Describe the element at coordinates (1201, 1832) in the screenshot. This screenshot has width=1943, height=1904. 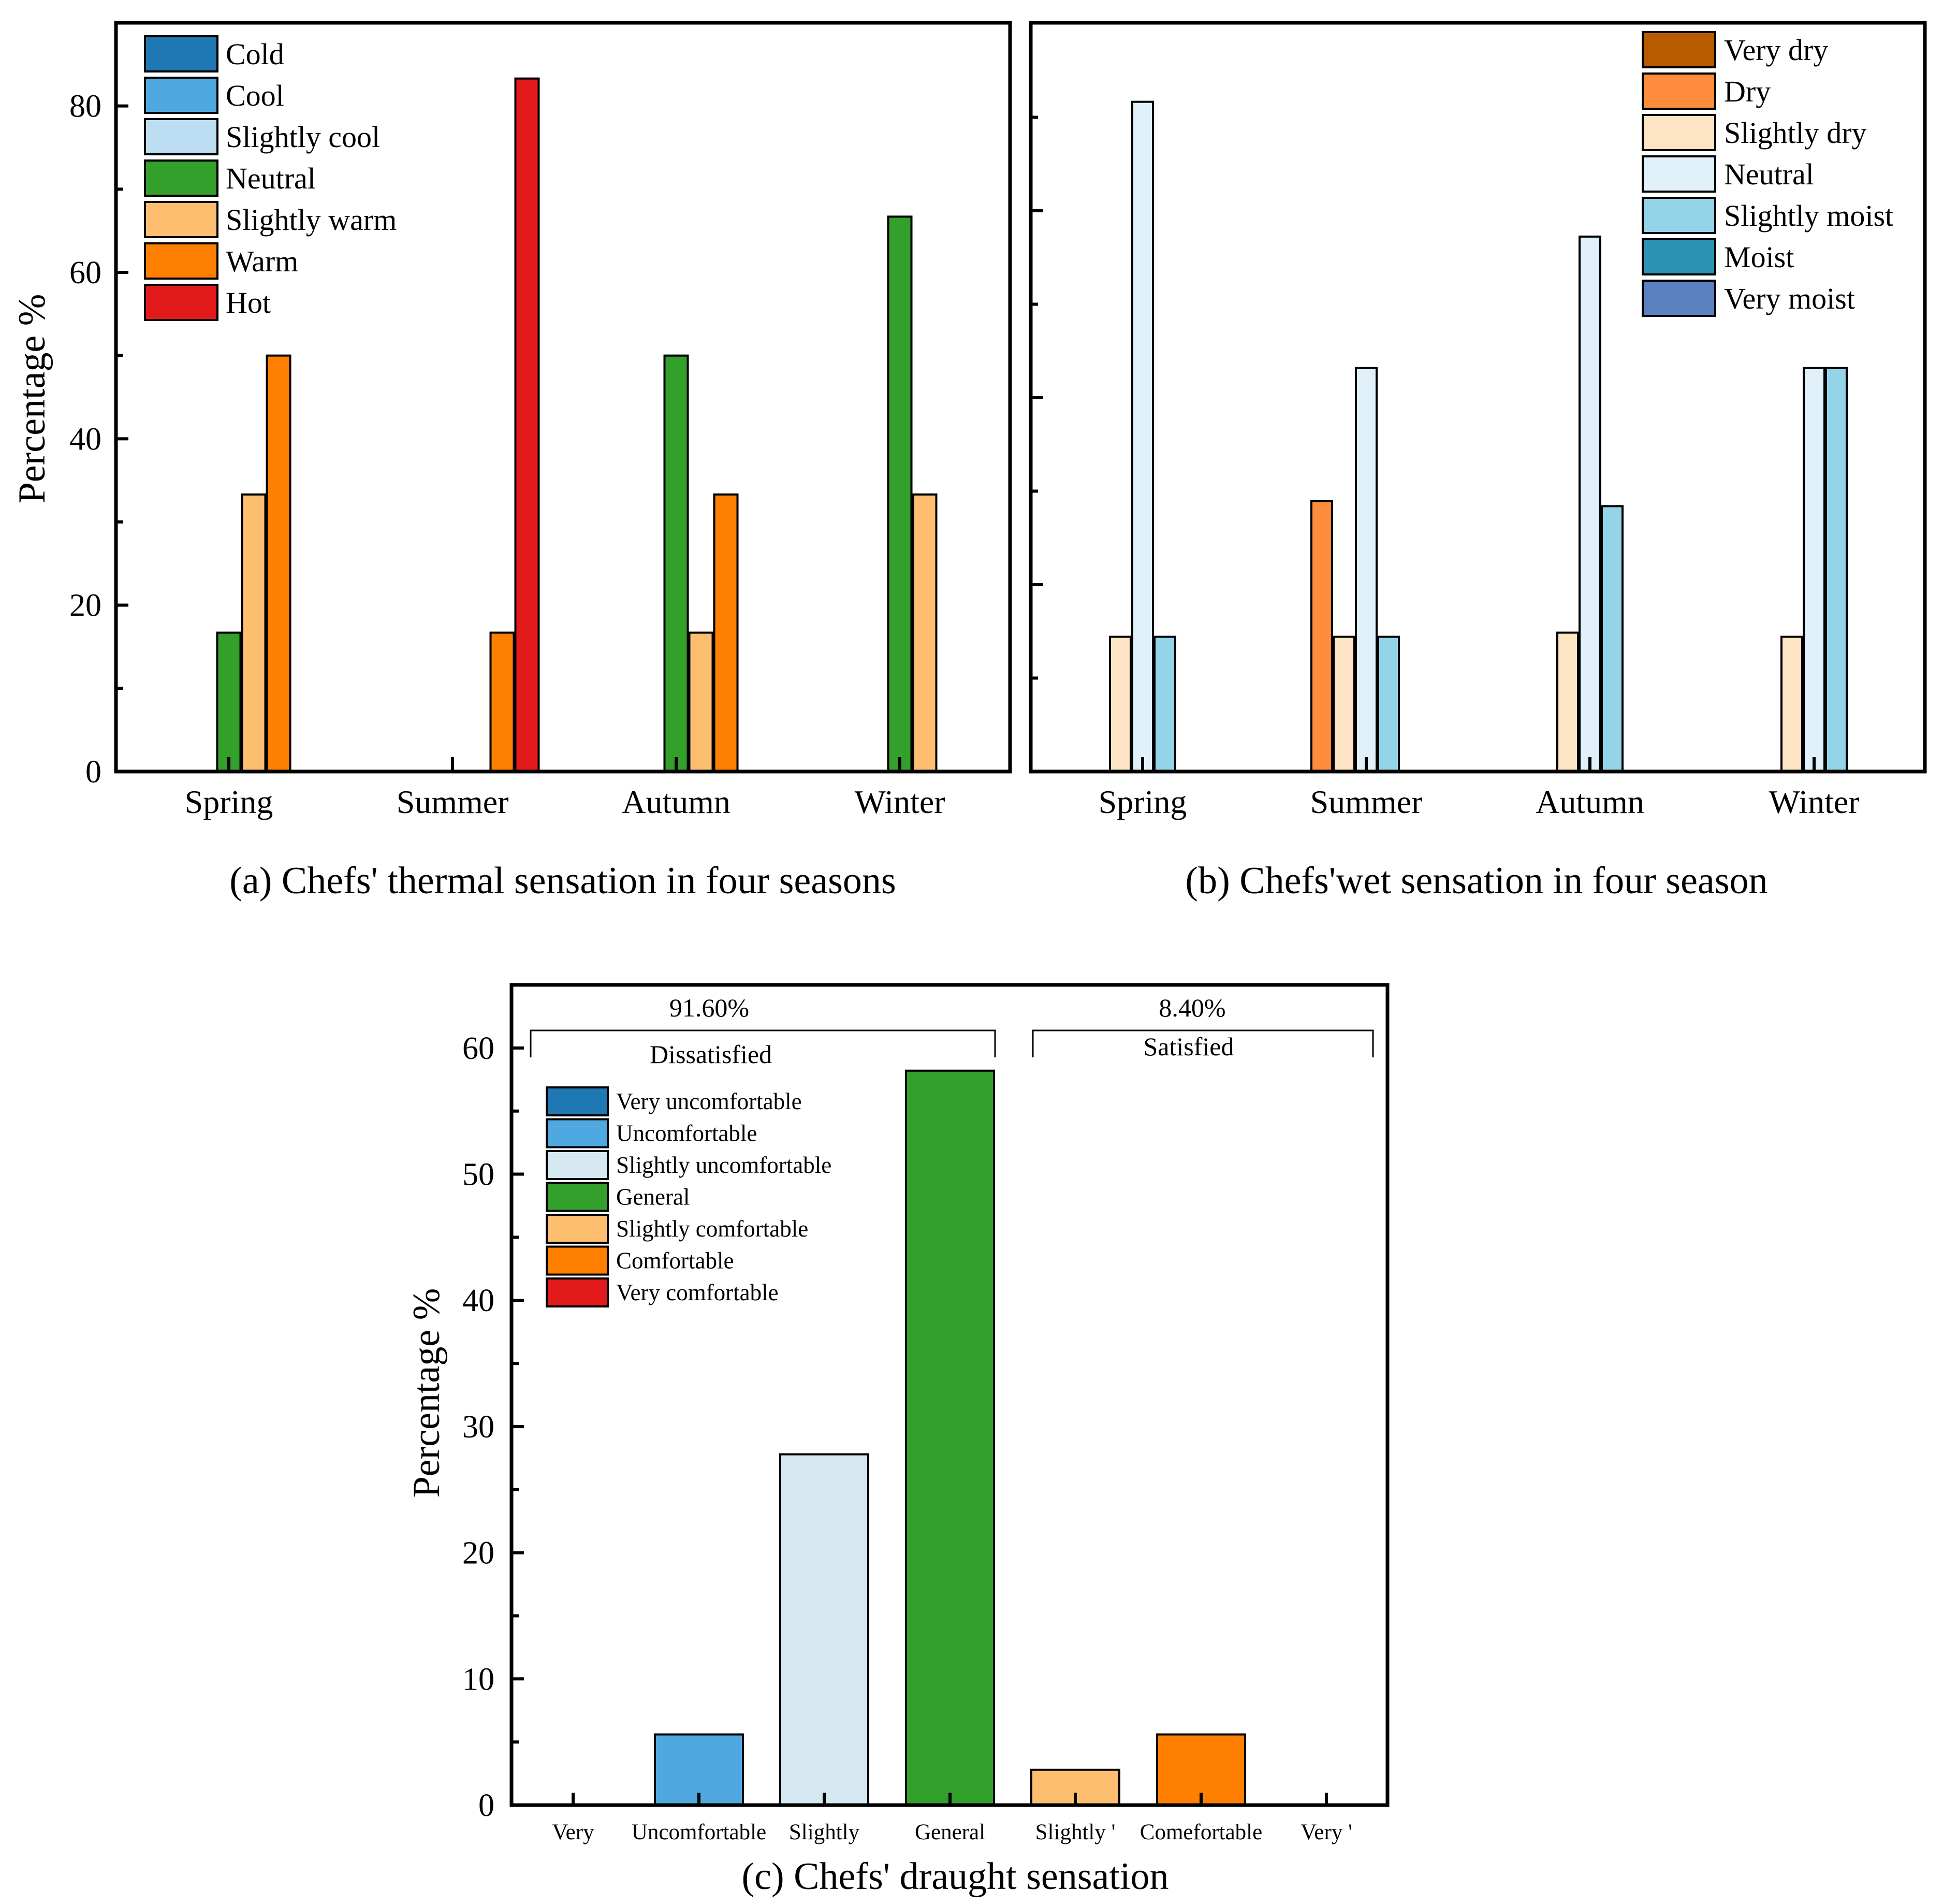
I see `x-tick-label: Comefortable` at that location.